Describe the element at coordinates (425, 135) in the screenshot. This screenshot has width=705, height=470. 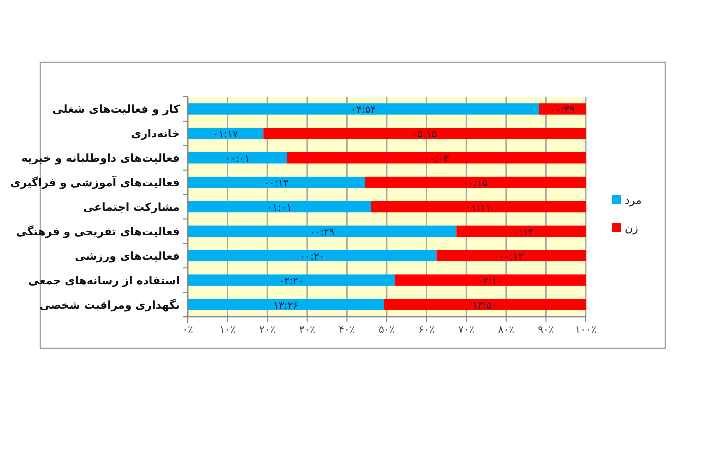
I see `annotation: ۰۵:۱۵` at that location.